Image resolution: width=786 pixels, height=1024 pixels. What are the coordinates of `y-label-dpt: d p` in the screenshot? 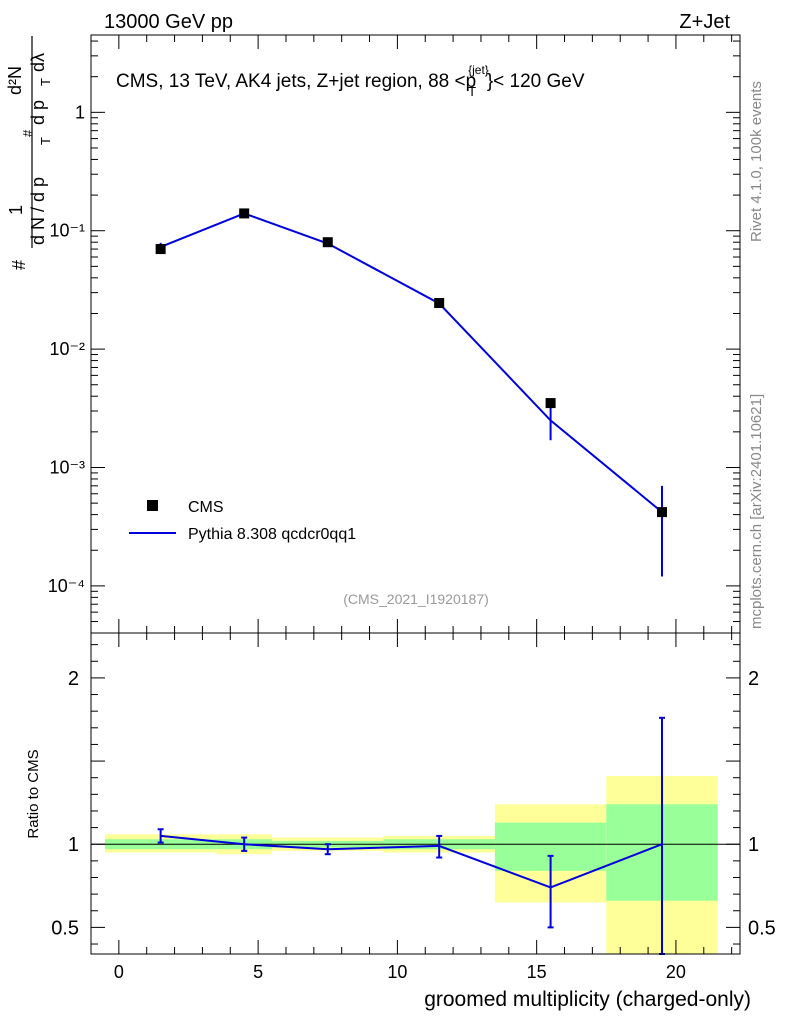 It's located at (38, 112).